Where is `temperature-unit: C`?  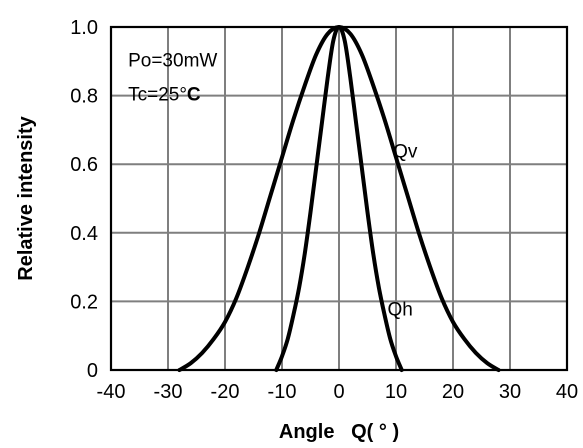
temperature-unit: C is located at coordinates (194, 95).